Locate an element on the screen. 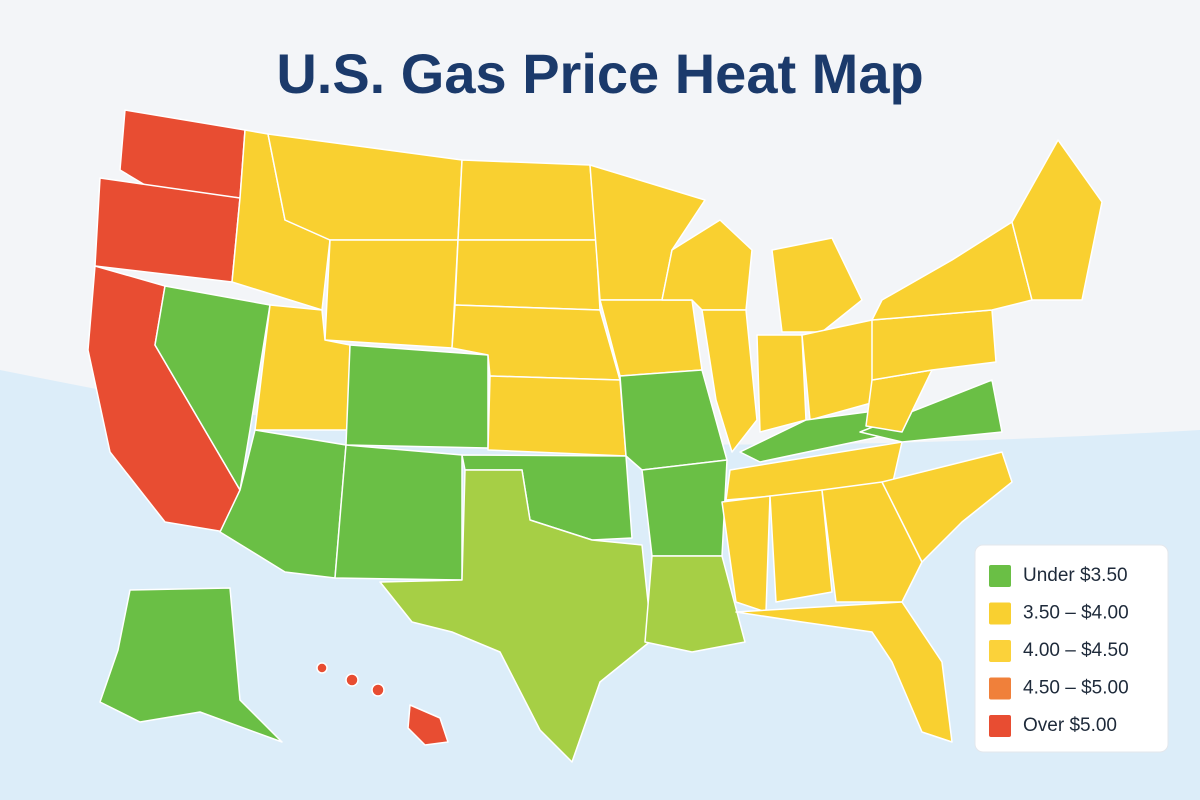  legend-label: Under $3.50 is located at coordinates (1075, 575).